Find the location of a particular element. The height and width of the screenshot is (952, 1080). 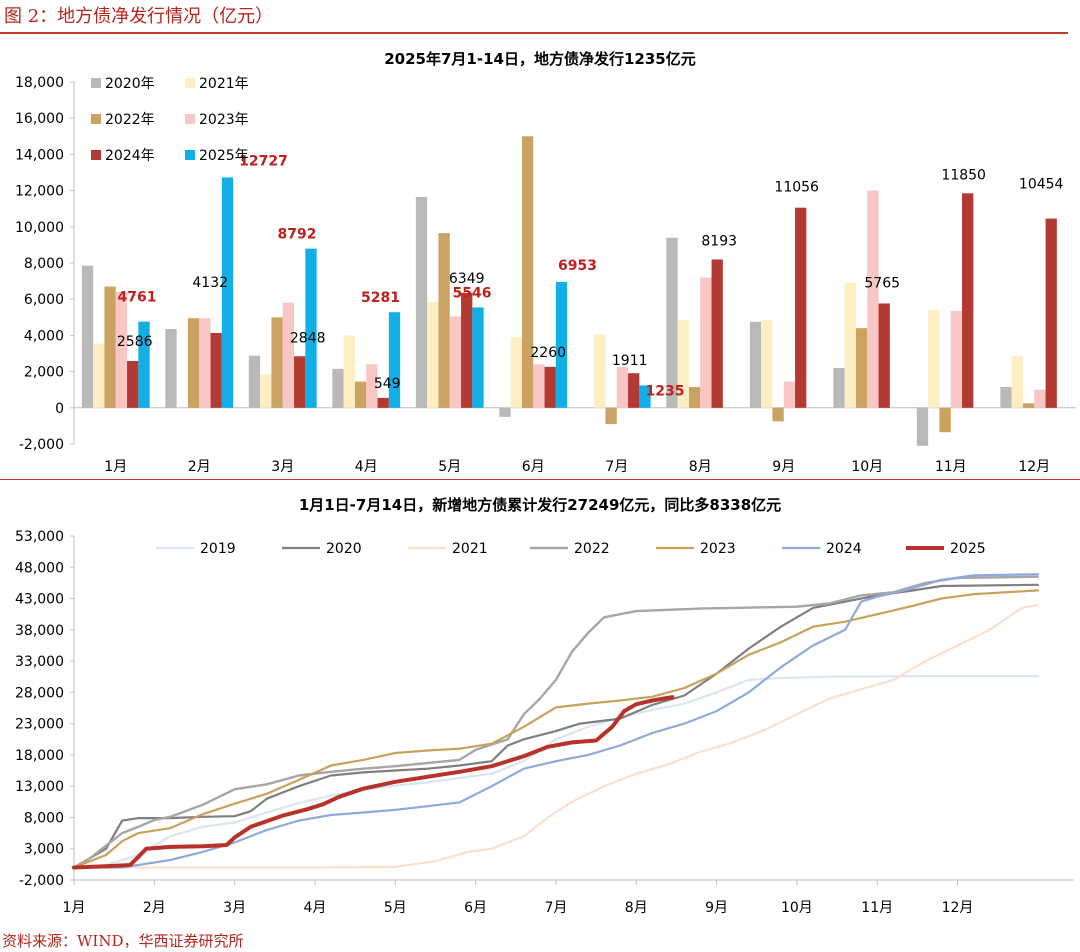

data-label: 8193 is located at coordinates (719, 242).